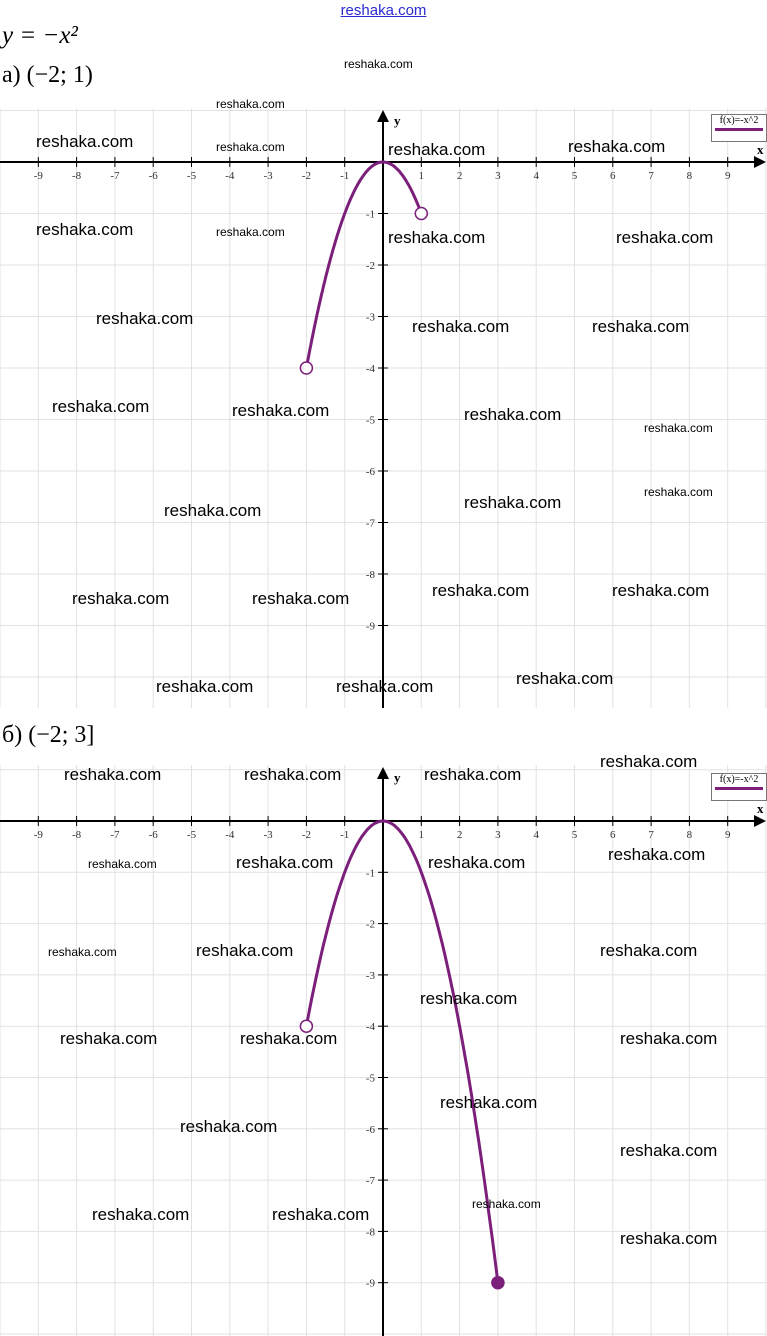 The image size is (767, 1336). Describe the element at coordinates (651, 176) in the screenshot. I see `x-tick-label: 7` at that location.